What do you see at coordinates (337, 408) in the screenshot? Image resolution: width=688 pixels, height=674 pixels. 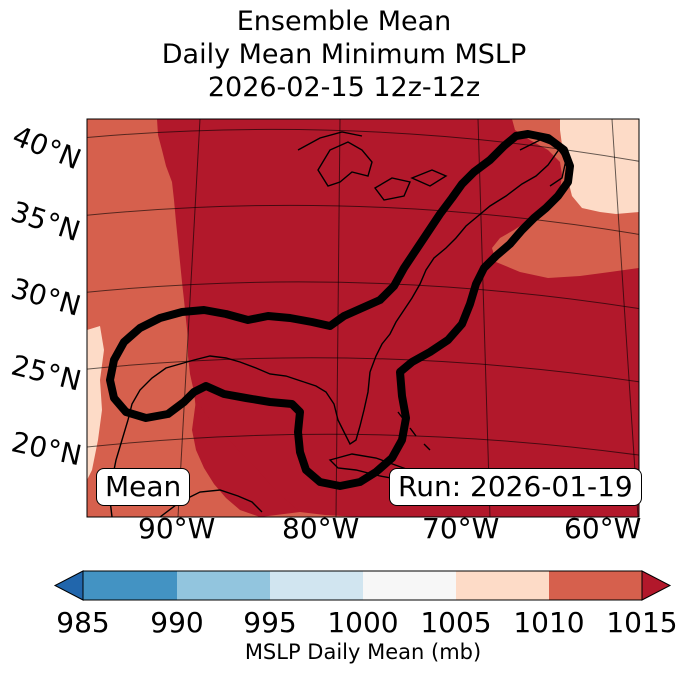 I see `florida-coast` at bounding box center [337, 408].